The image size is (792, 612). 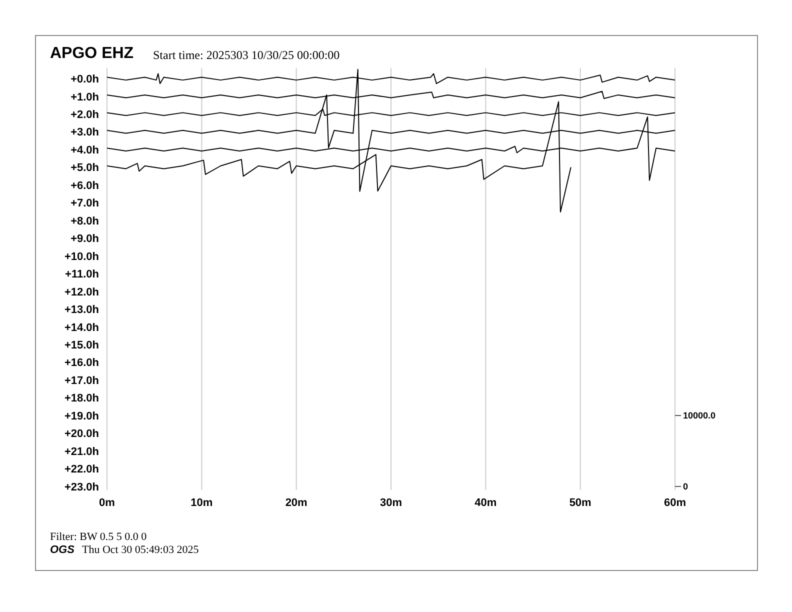 I want to click on y-tick-label: +6.0h, so click(x=85, y=186).